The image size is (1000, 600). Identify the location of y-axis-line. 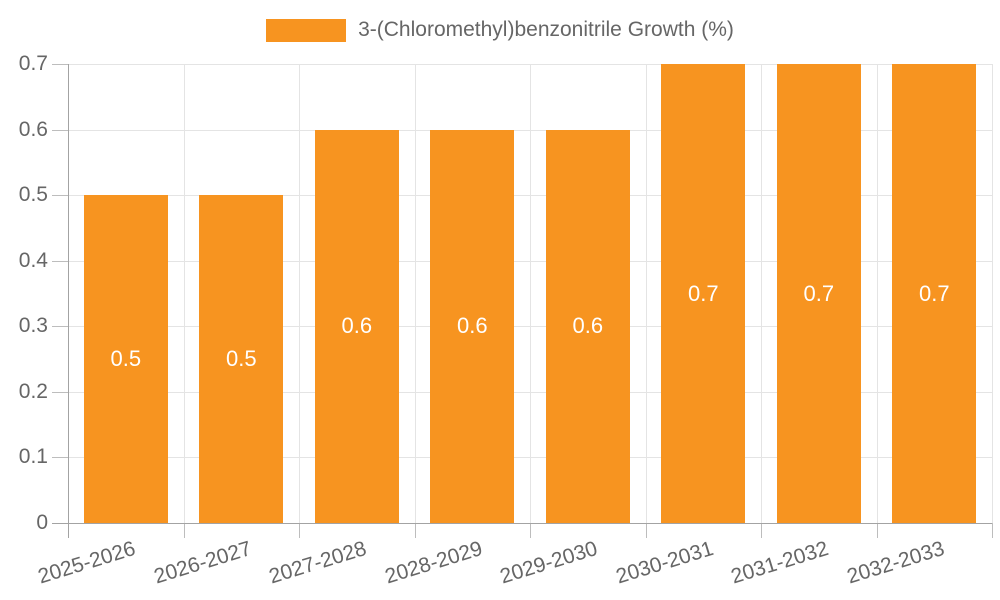
(68, 301).